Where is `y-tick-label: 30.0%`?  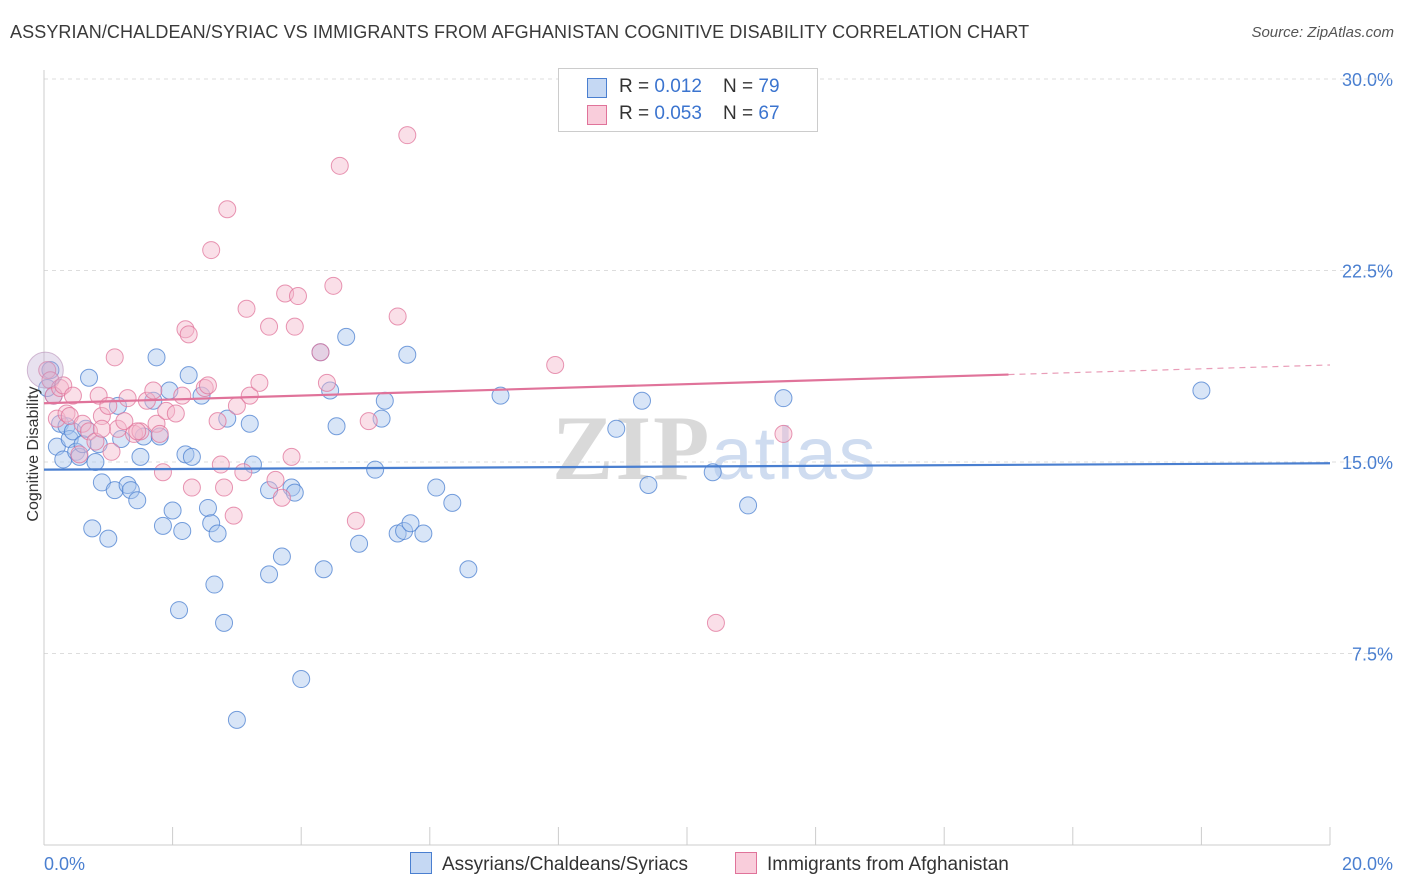 y-tick-label: 30.0% is located at coordinates (1367, 80).